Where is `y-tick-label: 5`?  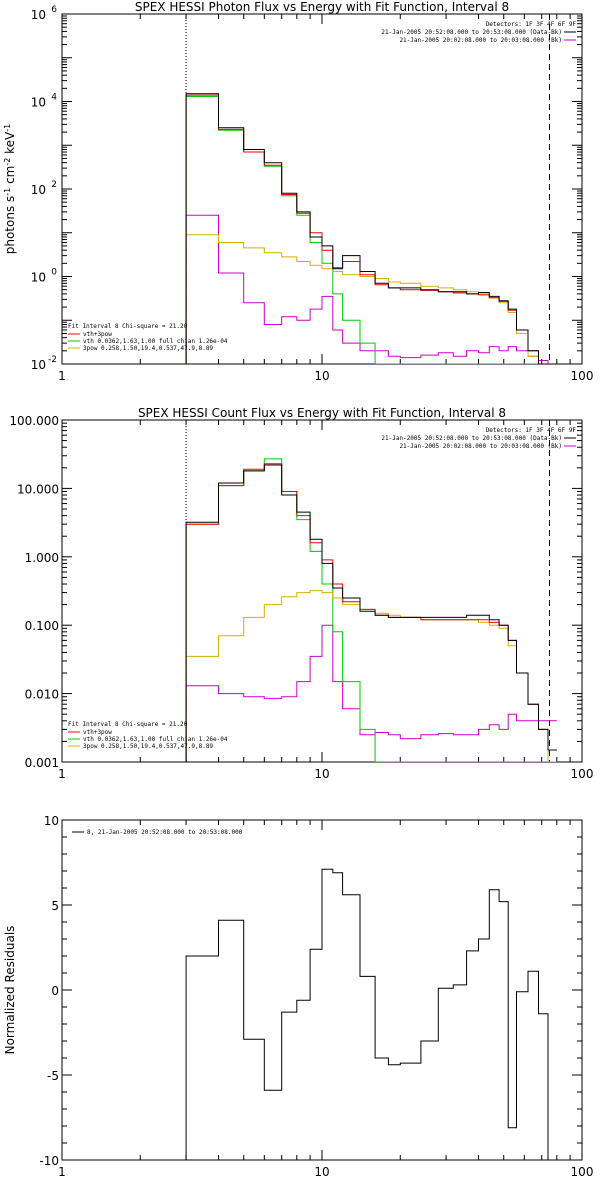
y-tick-label: 5 is located at coordinates (55, 906).